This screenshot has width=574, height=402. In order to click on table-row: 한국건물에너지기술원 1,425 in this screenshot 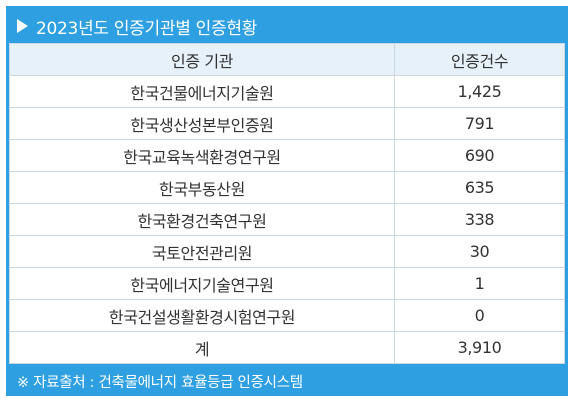, I will do `click(287, 91)`.